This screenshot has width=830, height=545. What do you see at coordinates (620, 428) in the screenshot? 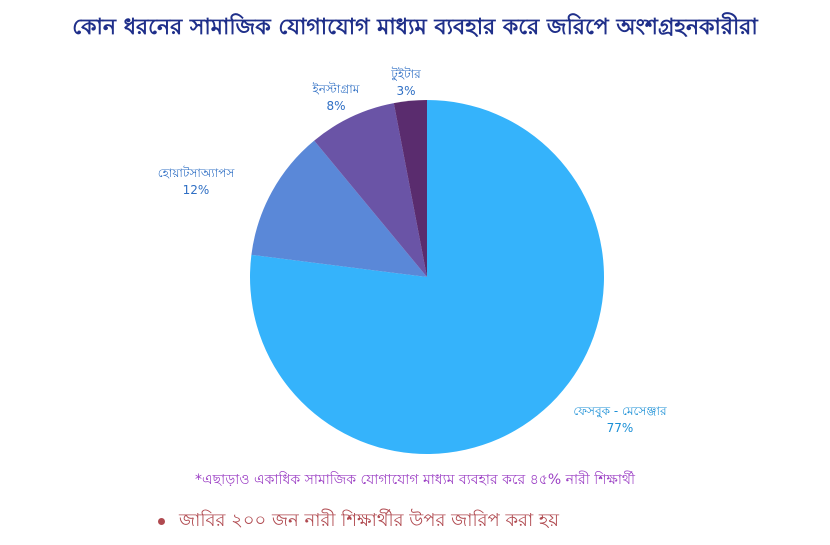
I see `slice-value-label: 77%` at bounding box center [620, 428].